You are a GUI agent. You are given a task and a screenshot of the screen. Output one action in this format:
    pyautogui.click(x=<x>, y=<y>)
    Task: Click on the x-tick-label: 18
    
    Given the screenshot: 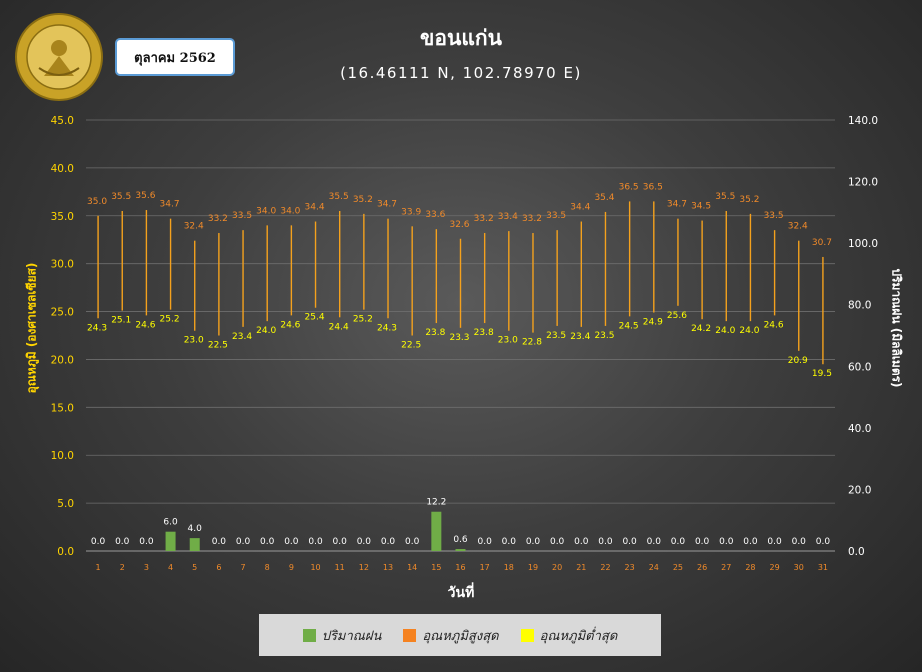 What is the action you would take?
    pyautogui.click(x=509, y=567)
    